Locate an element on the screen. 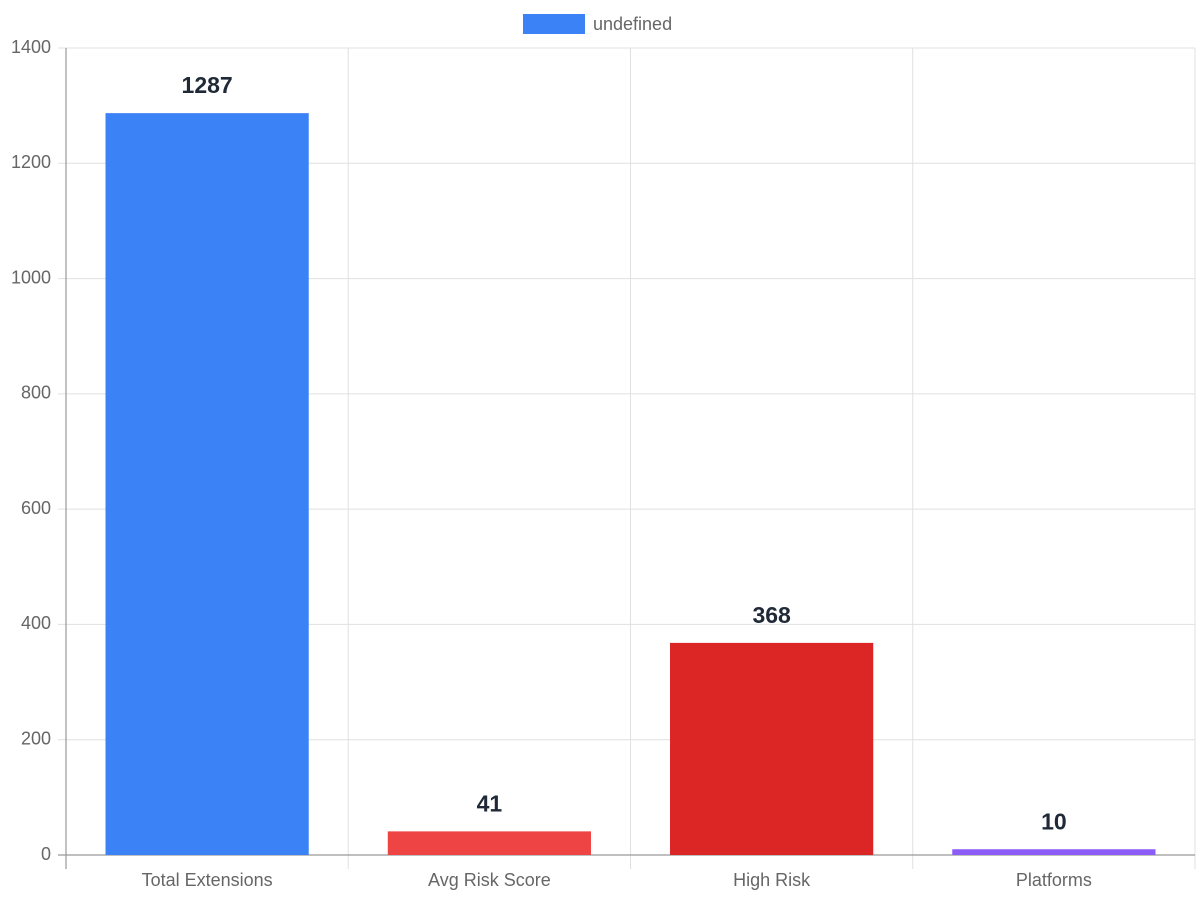  value-label: 10 is located at coordinates (1054, 821).